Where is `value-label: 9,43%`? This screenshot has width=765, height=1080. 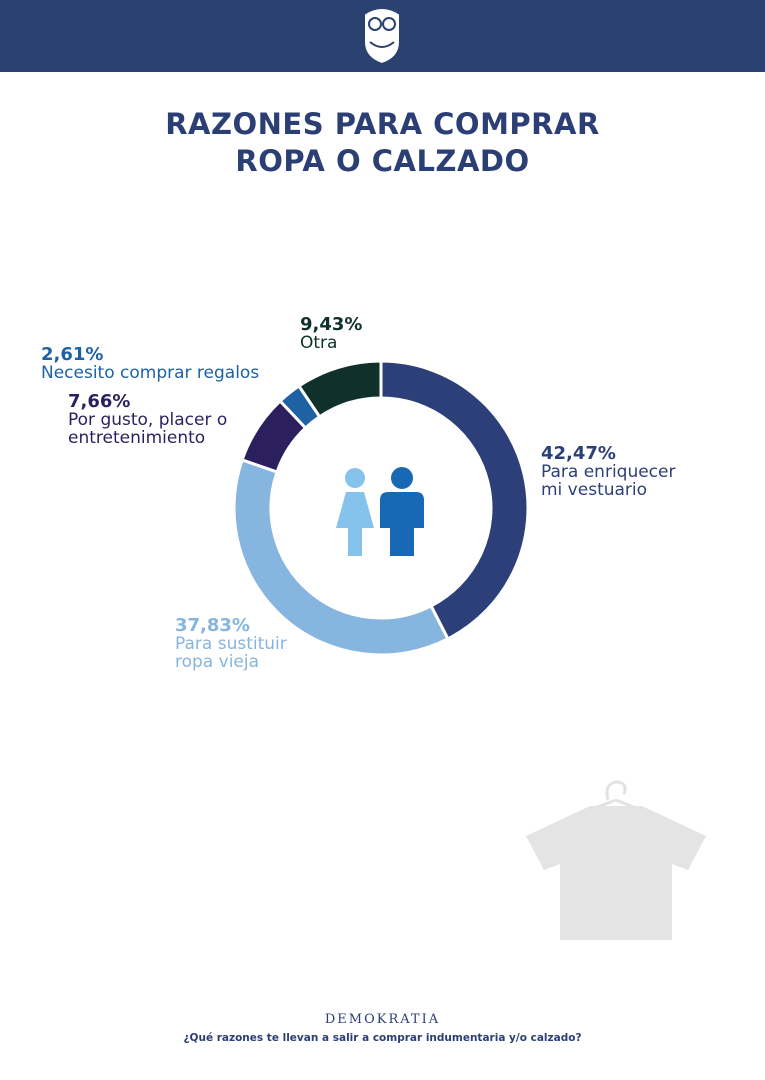
value-label: 9,43% is located at coordinates (331, 324).